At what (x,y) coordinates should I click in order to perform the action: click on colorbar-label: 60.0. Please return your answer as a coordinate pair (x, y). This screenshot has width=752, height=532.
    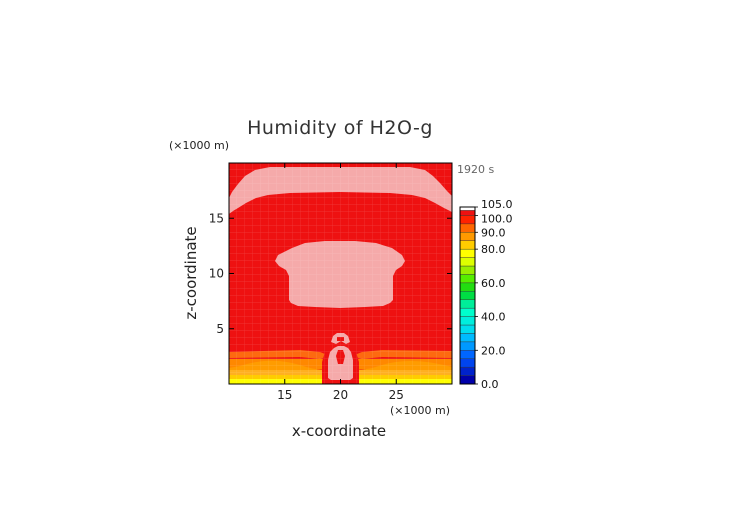
    Looking at the image, I should click on (493, 283).